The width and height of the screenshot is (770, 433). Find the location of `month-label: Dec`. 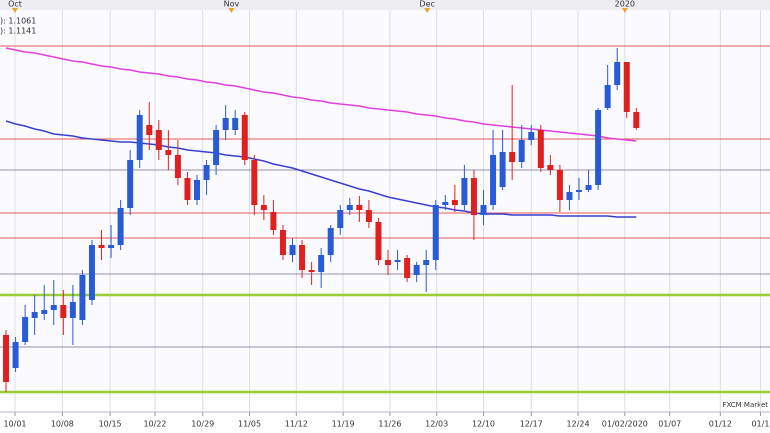

month-label: Dec is located at coordinates (426, 4).